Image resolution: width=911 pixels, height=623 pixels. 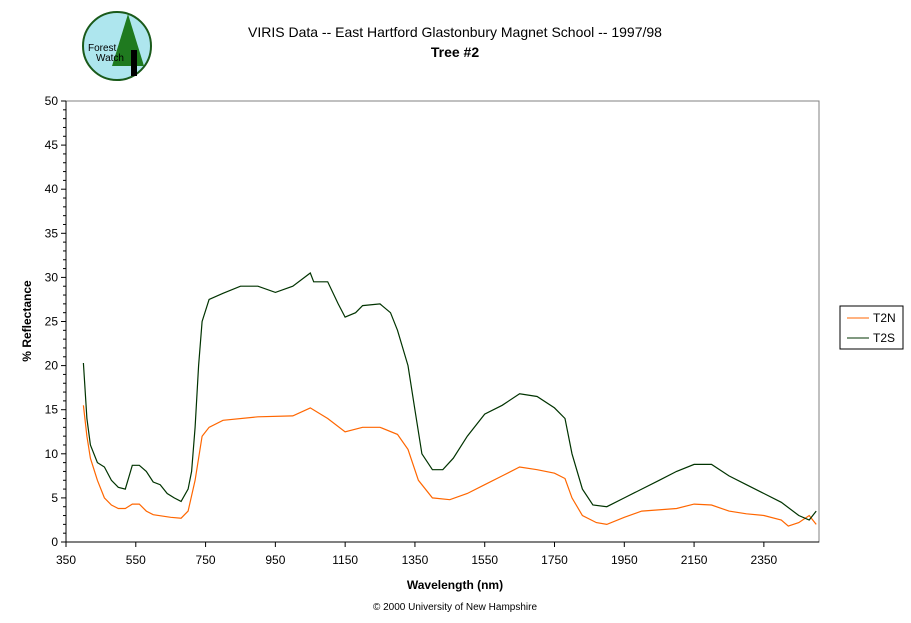 What do you see at coordinates (764, 560) in the screenshot?
I see `x-tick-label: 2350` at bounding box center [764, 560].